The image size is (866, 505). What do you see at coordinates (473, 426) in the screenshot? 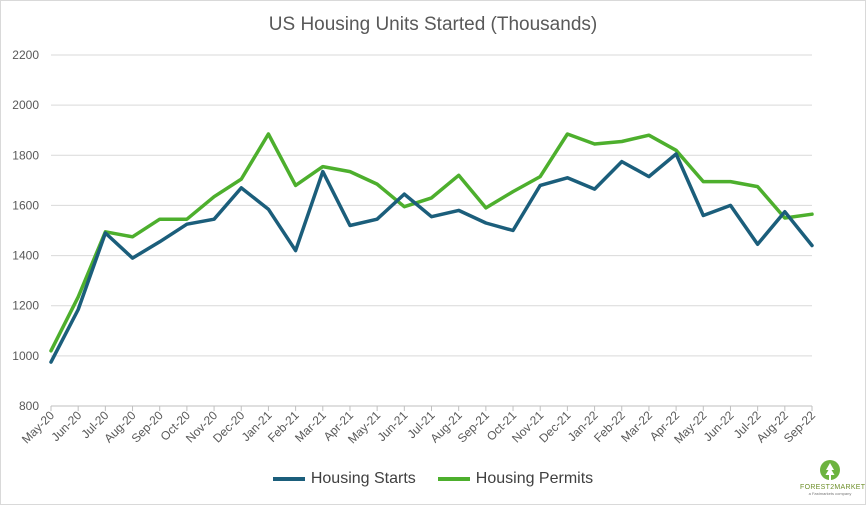
I see `x-tick-label: Sep-21` at bounding box center [473, 426].